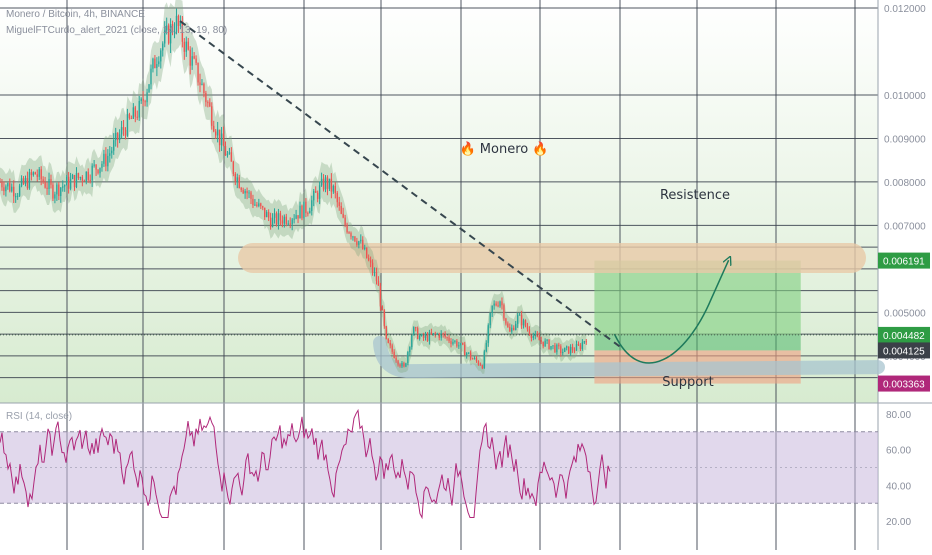 Image resolution: width=932 pixels, height=555 pixels. What do you see at coordinates (552, 258) in the screenshot?
I see `resistance-zone` at bounding box center [552, 258].